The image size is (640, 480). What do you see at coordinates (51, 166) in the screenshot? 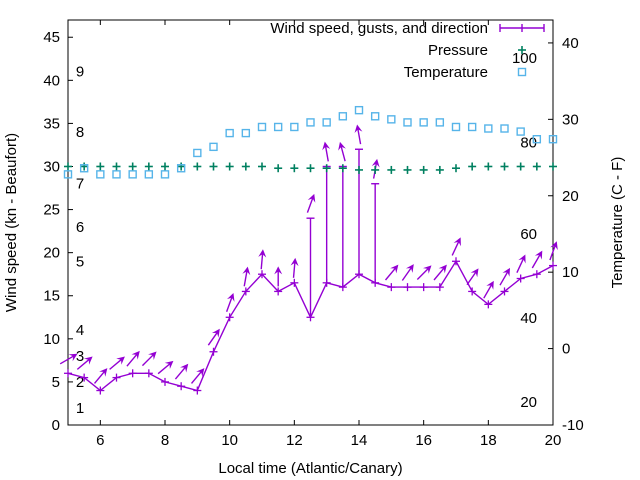
I see `y-tick-label: 30` at bounding box center [51, 166].